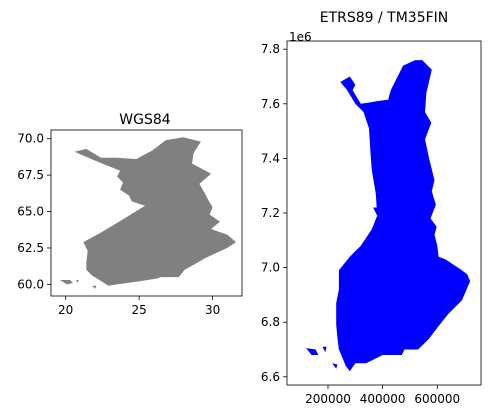 This screenshot has width=489, height=418. What do you see at coordinates (270, 322) in the screenshot?
I see `y-tick-label-tm35fin: 6.8` at bounding box center [270, 322].